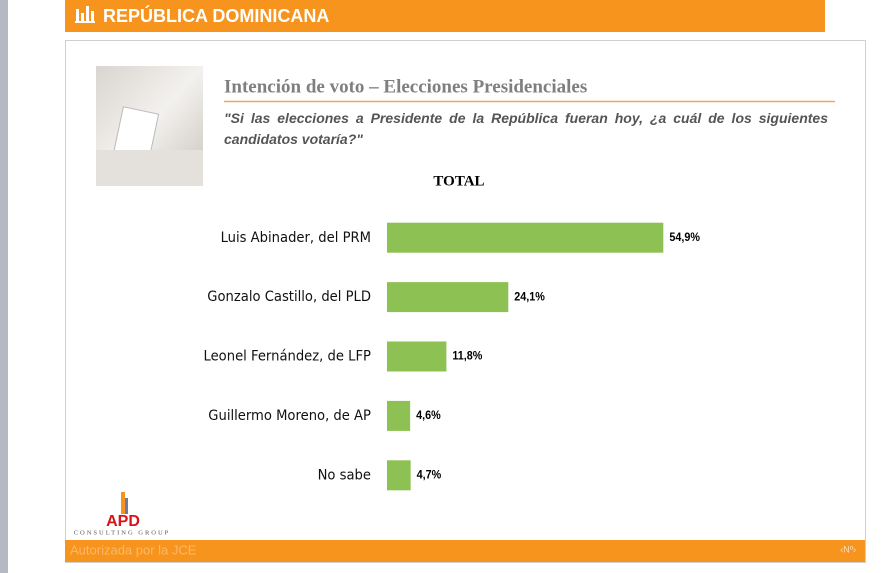 This screenshot has width=895, height=573. Describe the element at coordinates (287, 356) in the screenshot. I see `category-label: Leonel Fernández, de LFP` at that location.